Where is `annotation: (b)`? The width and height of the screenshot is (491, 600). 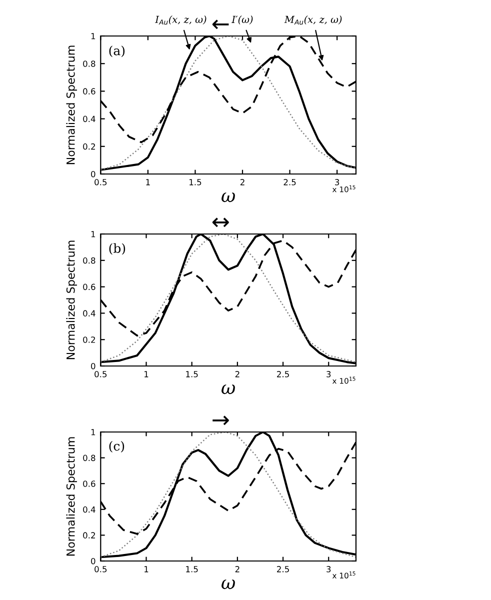 annotation: (b) is located at coordinates (117, 249).